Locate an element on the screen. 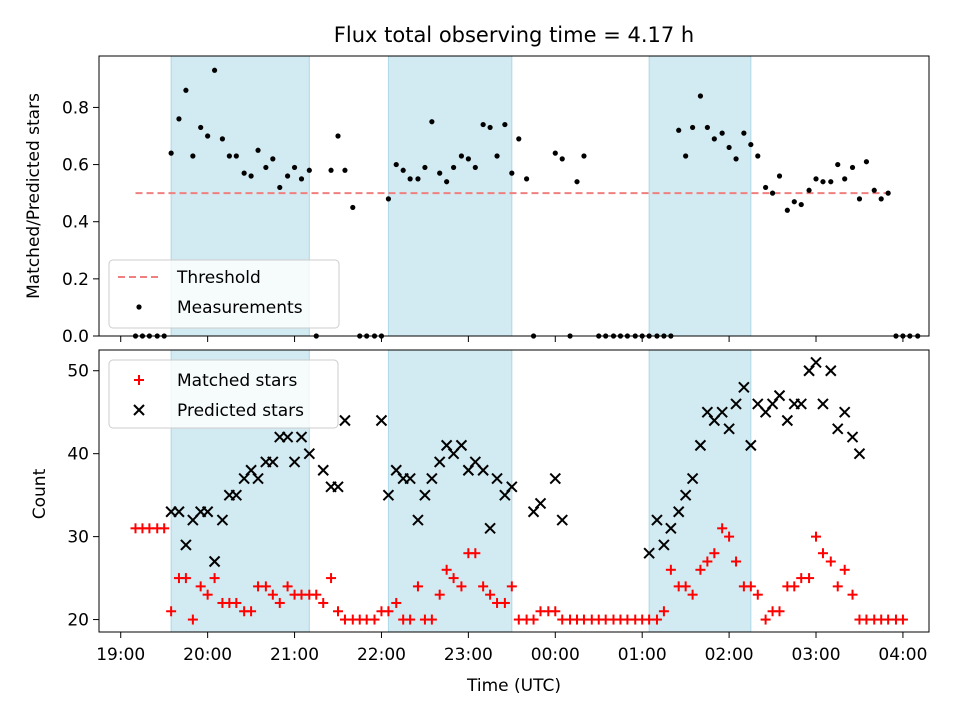 The image size is (960, 720). predicted-legend-swatch is located at coordinates (139, 410).